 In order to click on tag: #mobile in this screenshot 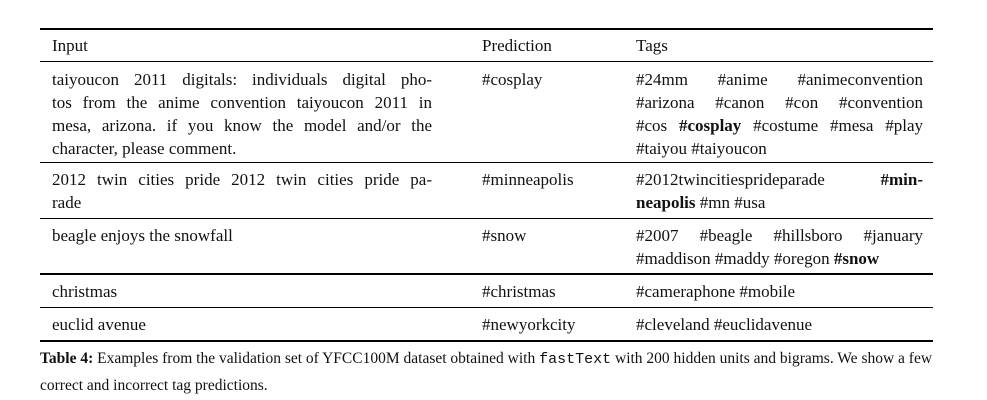, I will do `click(767, 291)`.